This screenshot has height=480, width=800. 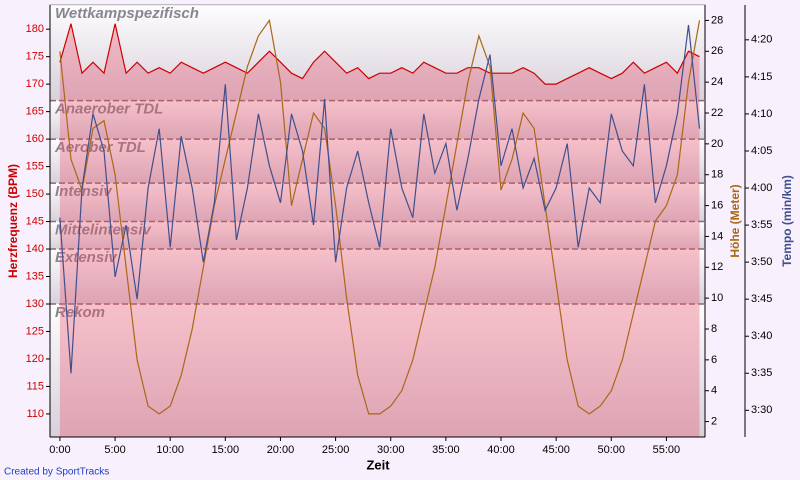 What do you see at coordinates (127, 13) in the screenshot?
I see `zone-label: Wettkampspezifisch` at bounding box center [127, 13].